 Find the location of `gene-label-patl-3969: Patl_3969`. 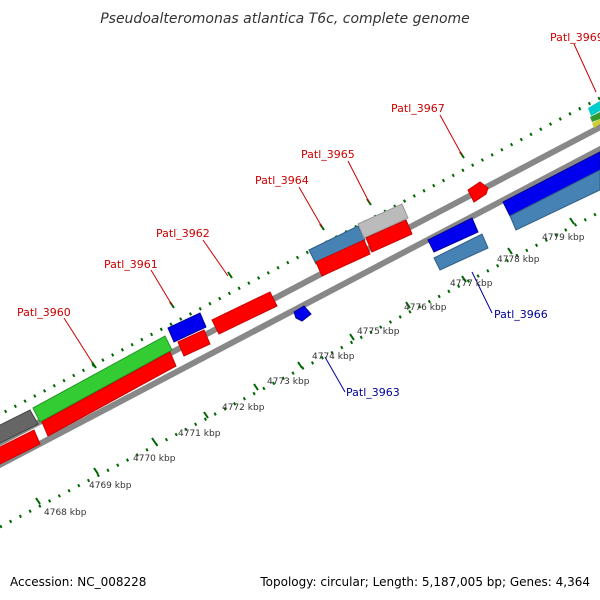

gene-label-patl-3969: Patl_3969 is located at coordinates (575, 37).